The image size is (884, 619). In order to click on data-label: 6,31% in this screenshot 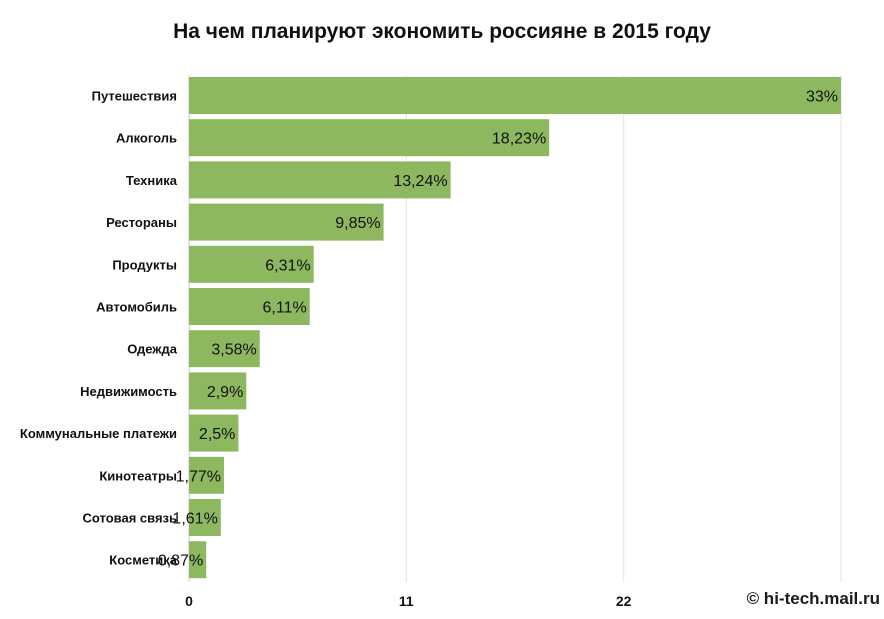, I will do `click(287, 265)`.